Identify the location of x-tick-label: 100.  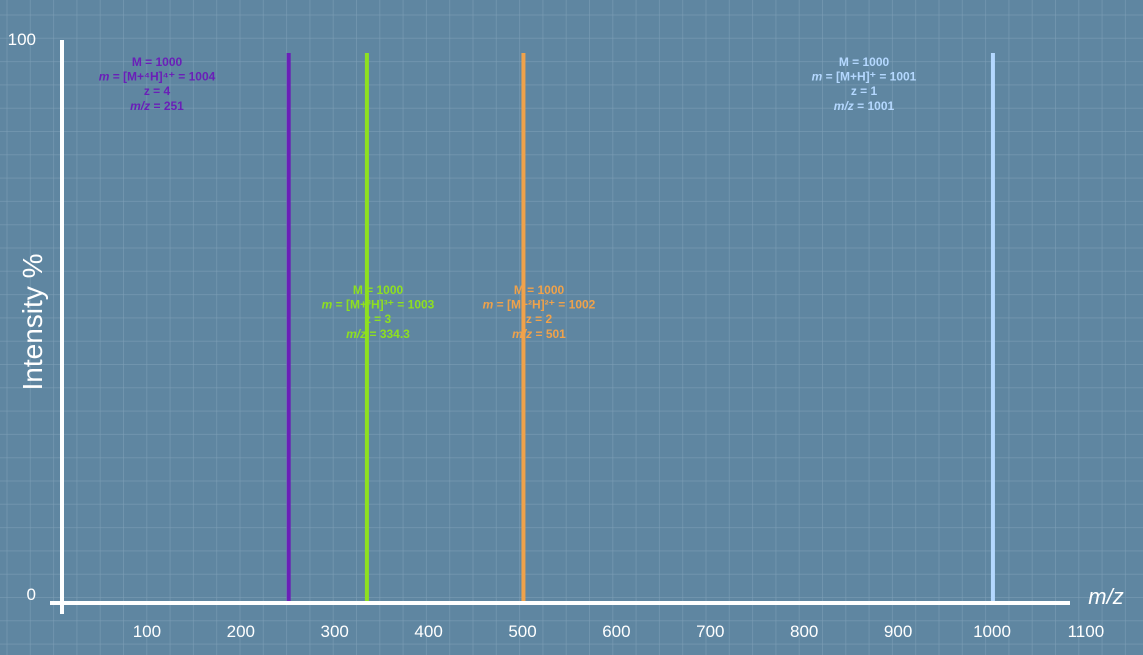
(147, 631).